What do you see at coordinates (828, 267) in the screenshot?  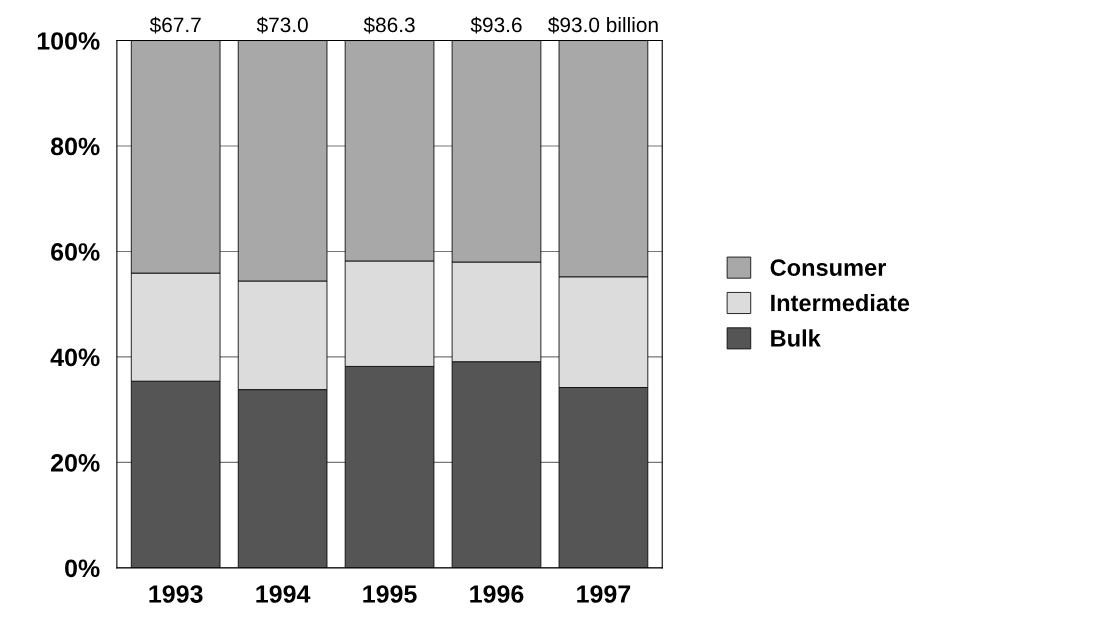 I see `legend-label: Consumer` at bounding box center [828, 267].